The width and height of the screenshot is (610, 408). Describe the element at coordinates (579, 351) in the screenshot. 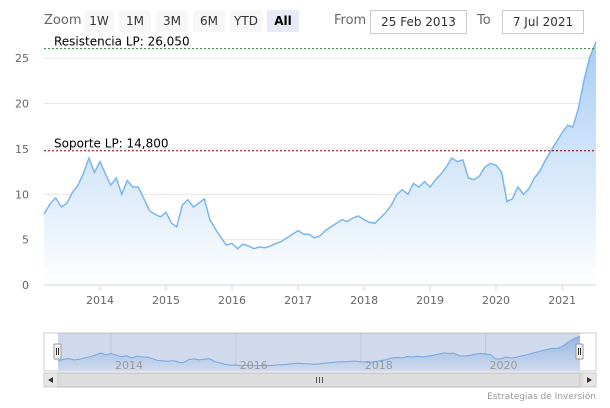

I see `navigator-right-handle` at that location.